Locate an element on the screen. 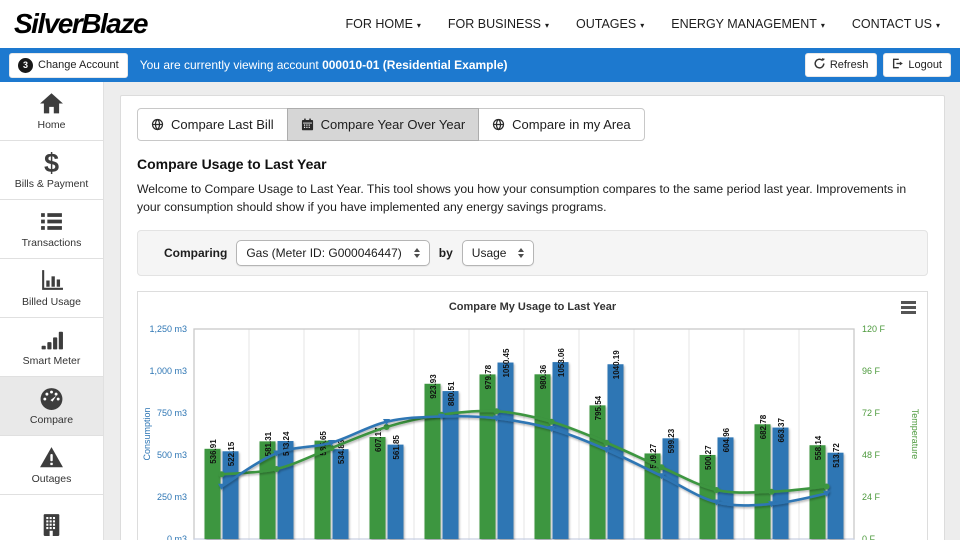 The width and height of the screenshot is (960, 540). page-title: Compare Usage to Last Year is located at coordinates (232, 164).